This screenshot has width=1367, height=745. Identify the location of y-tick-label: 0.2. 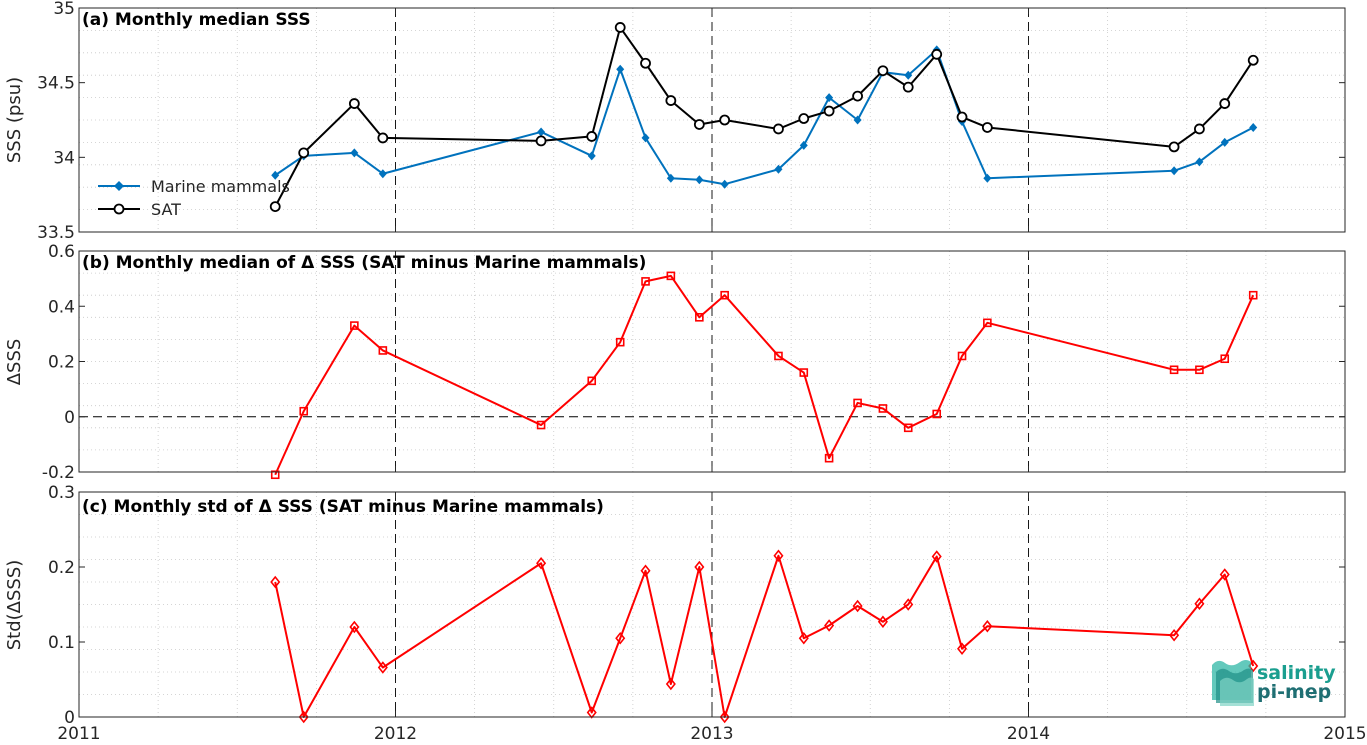
(61, 568).